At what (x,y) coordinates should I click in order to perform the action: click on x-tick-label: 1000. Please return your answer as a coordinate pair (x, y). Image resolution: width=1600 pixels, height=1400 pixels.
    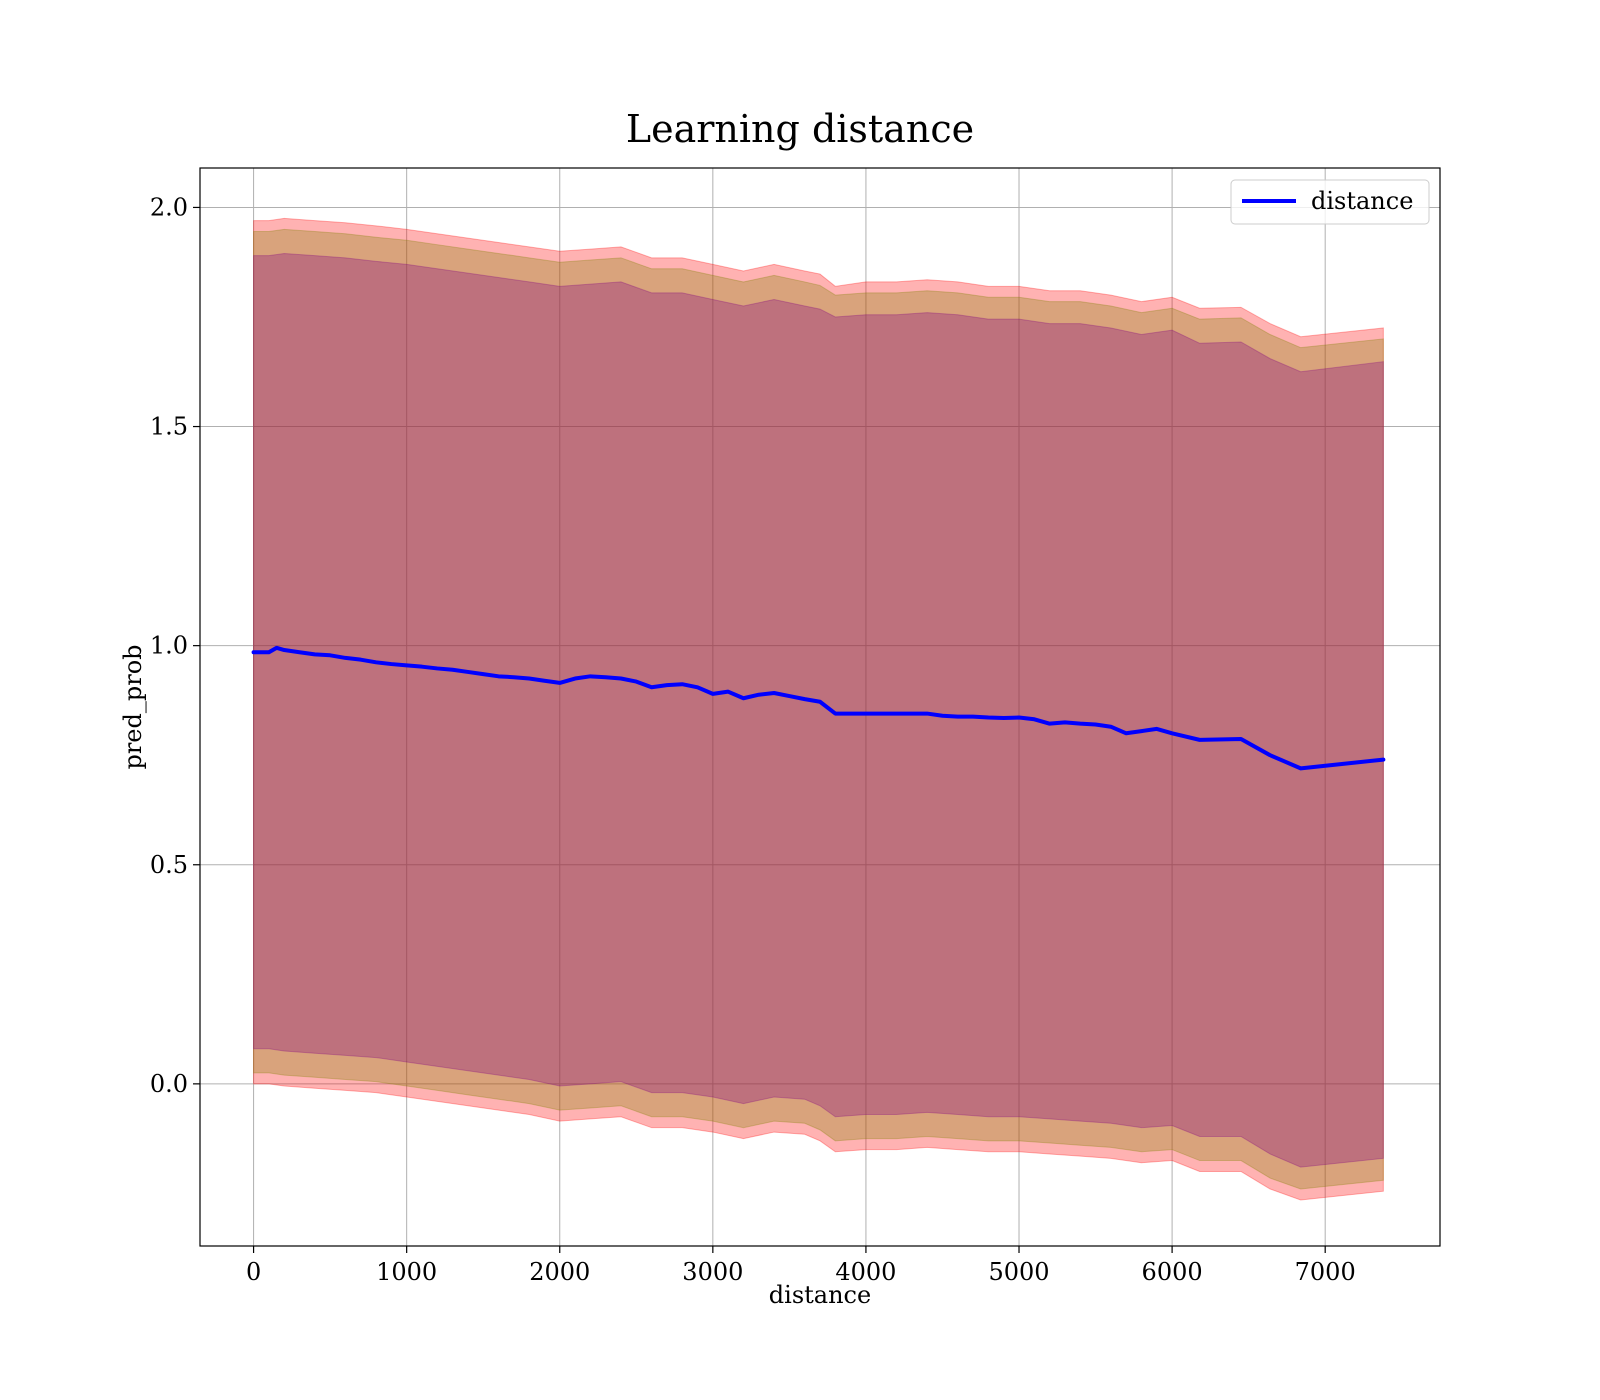
    Looking at the image, I should click on (406, 1272).